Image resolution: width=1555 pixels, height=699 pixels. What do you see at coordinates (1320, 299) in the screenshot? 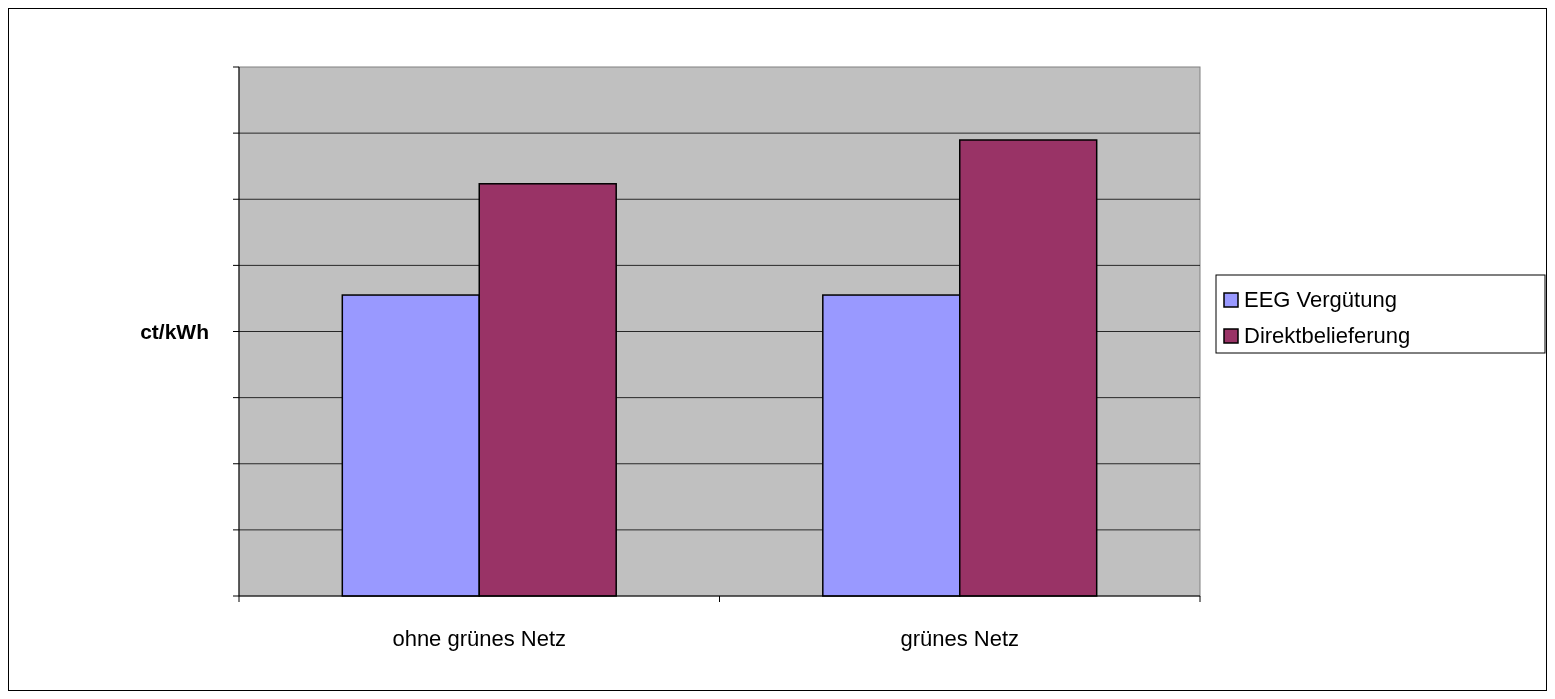
I see `legend-label: EEG Vergütung` at bounding box center [1320, 299].